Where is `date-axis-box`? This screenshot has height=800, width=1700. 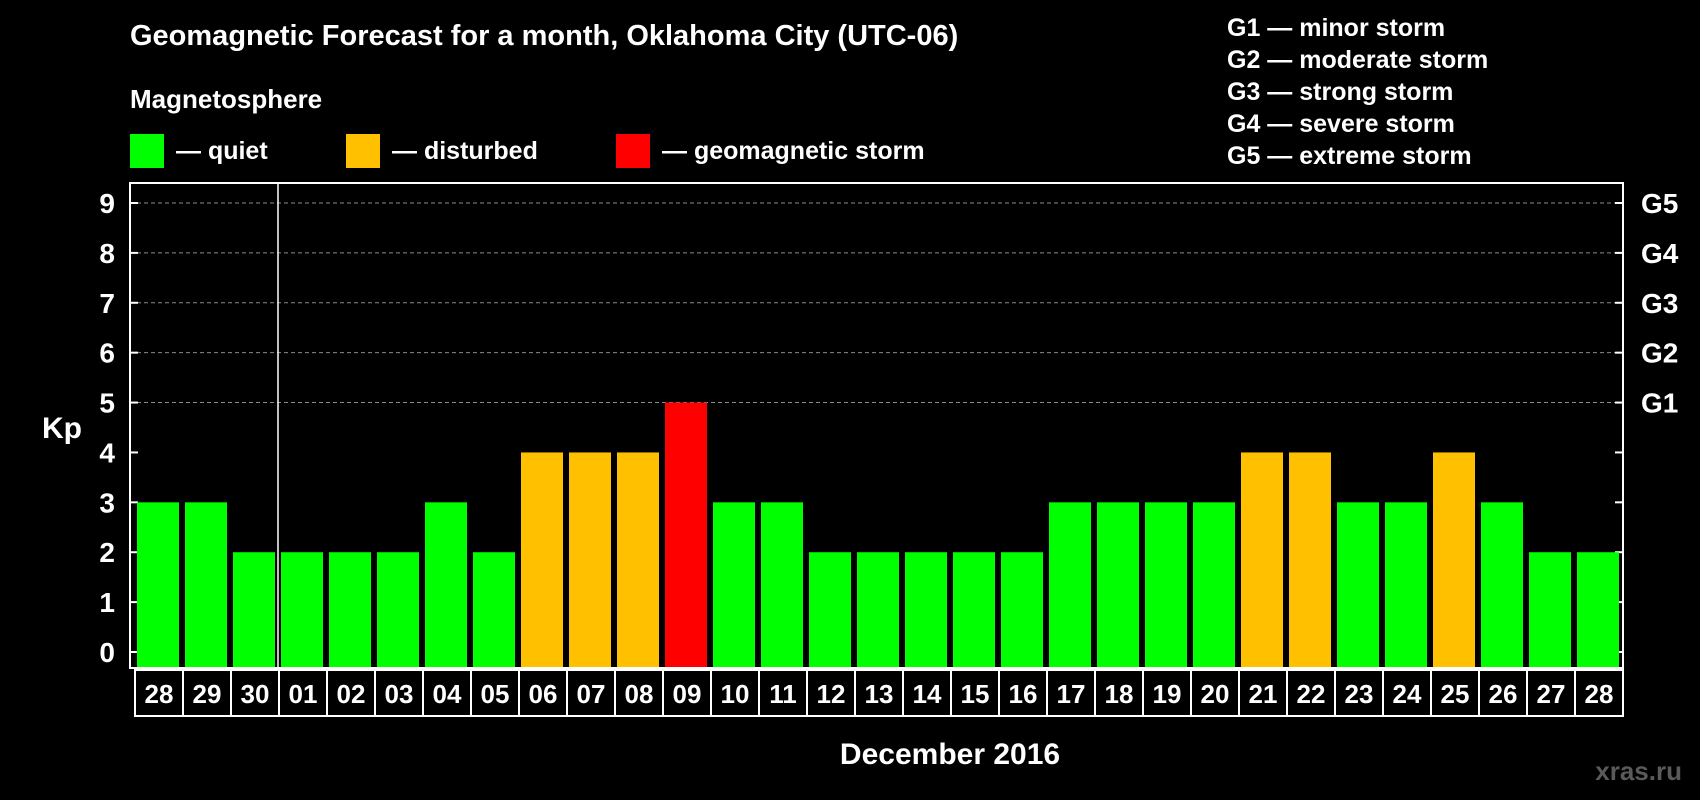
date-axis-box is located at coordinates (879, 693).